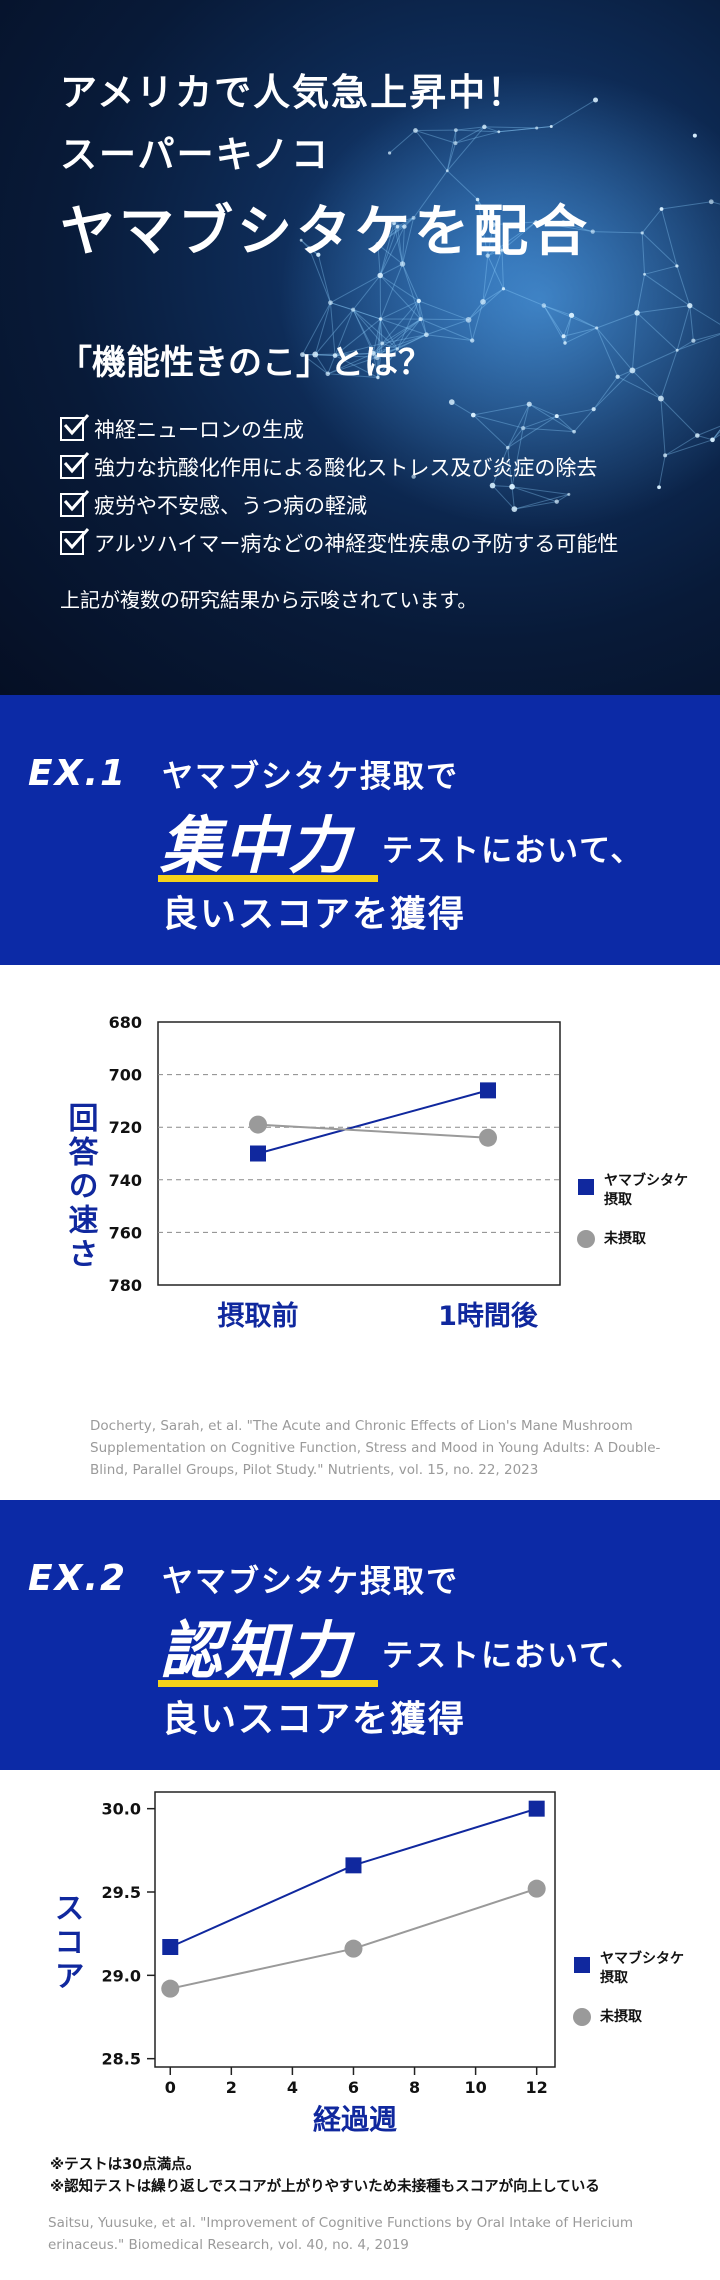 Image resolution: width=720 pixels, height=2280 pixels. I want to click on ex2-label: EX.2, so click(78, 1578).